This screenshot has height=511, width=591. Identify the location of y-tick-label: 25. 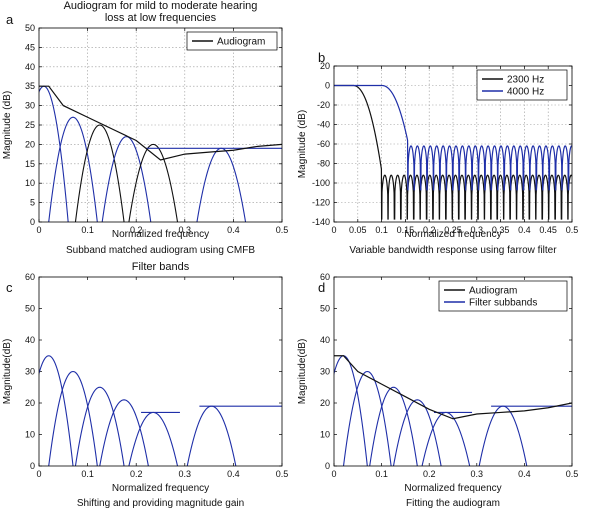
(30, 125).